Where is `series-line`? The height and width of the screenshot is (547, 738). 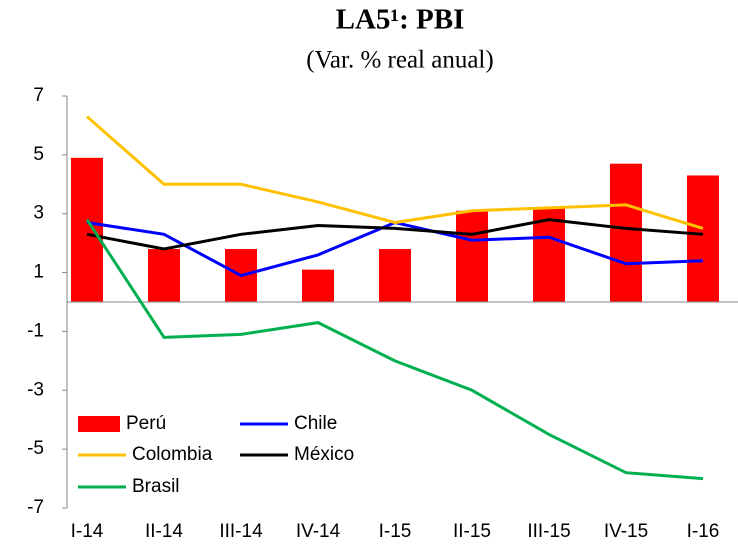 series-line is located at coordinates (395, 234).